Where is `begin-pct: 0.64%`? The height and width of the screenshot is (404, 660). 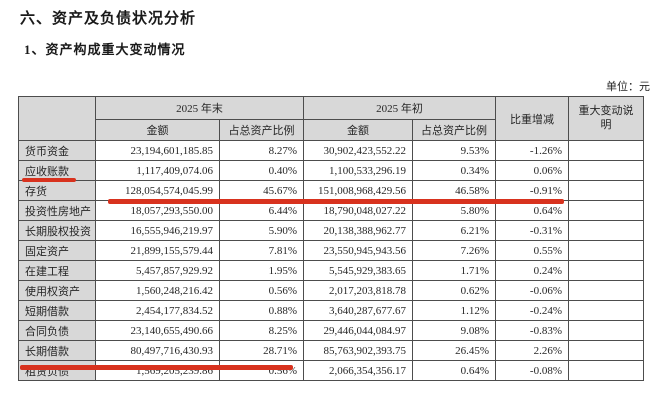
begin-pct: 0.64% is located at coordinates (454, 370).